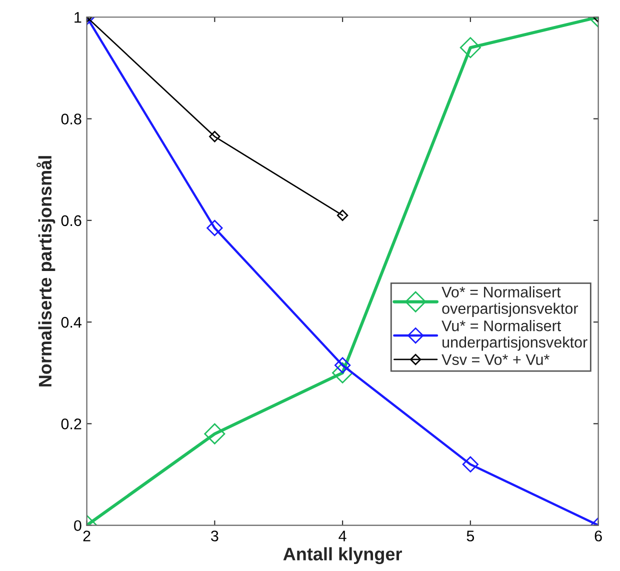 The image size is (620, 571). I want to click on x-tick-label: 4, so click(342, 536).